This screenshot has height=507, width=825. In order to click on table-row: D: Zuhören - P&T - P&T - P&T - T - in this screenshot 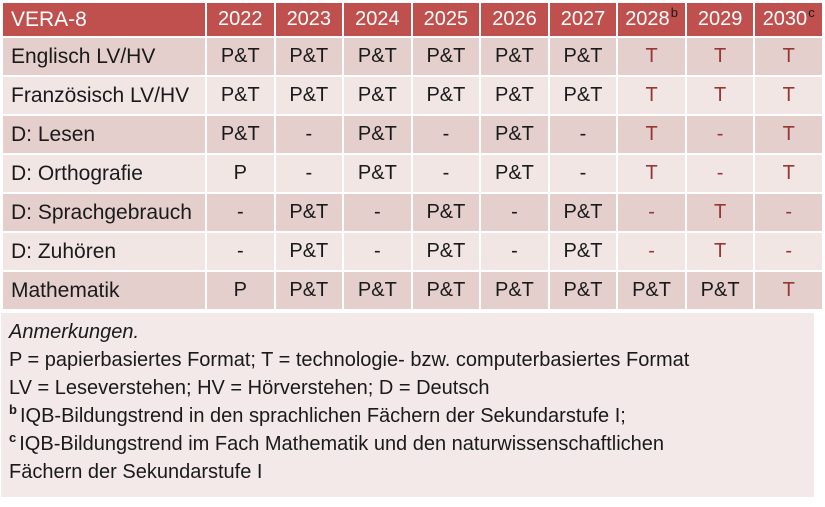, I will do `click(412, 251)`.